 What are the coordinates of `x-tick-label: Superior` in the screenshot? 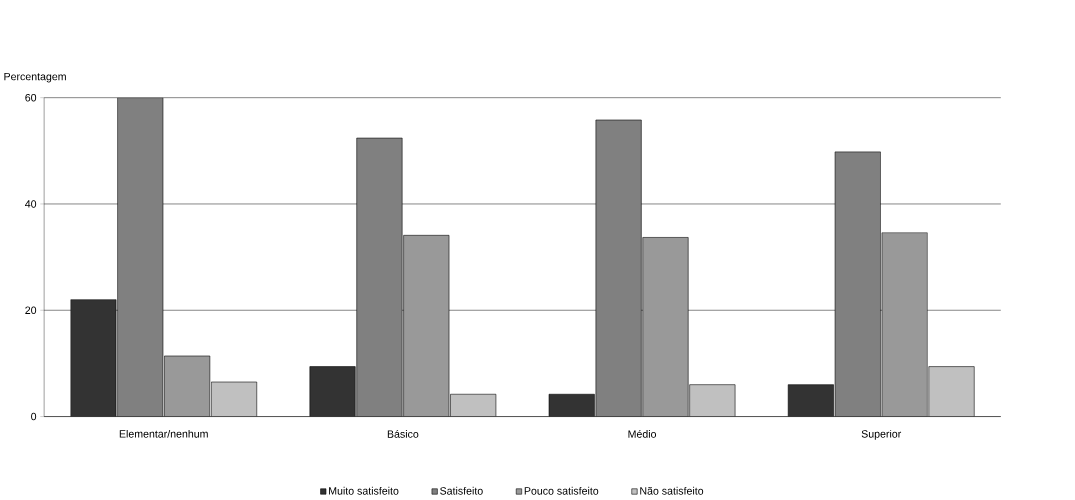 It's located at (881, 434).